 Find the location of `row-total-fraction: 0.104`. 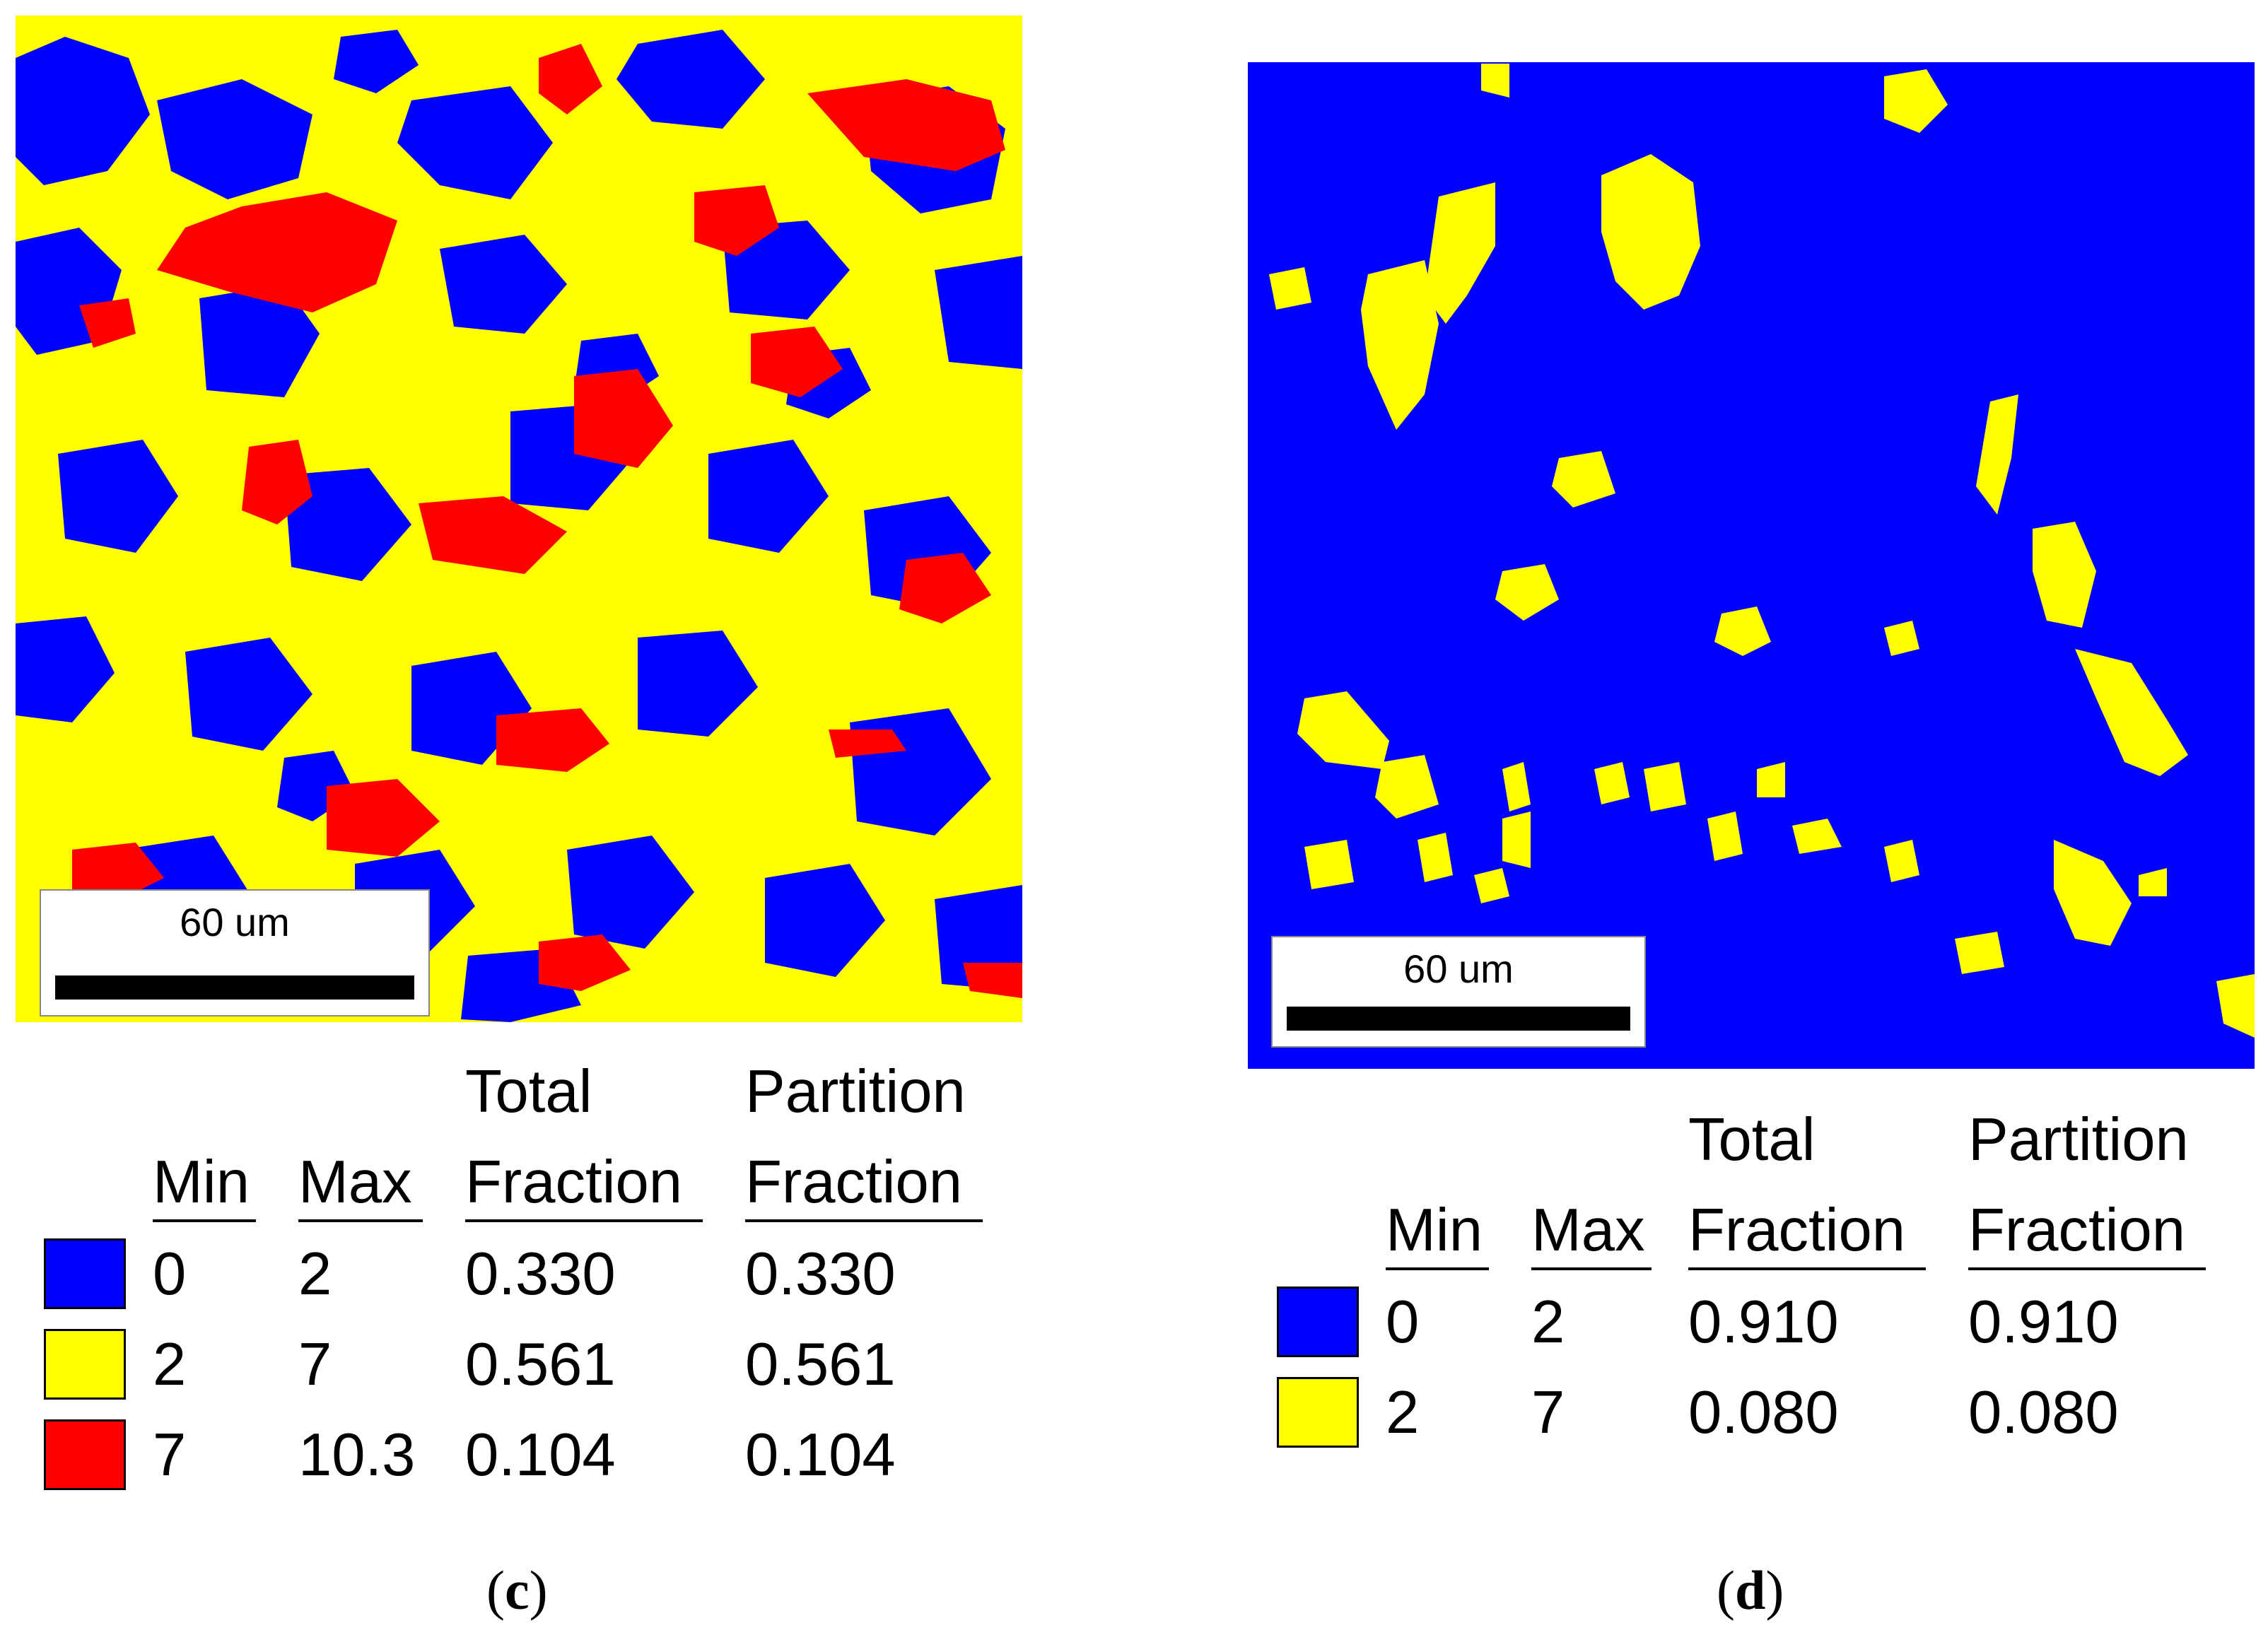

row-total-fraction: 0.104 is located at coordinates (540, 1455).